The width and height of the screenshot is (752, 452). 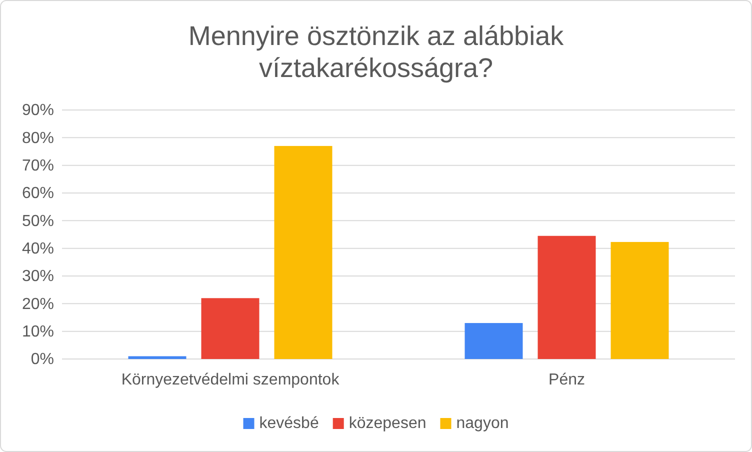 I want to click on y-tick-label: 60%, so click(x=38, y=193).